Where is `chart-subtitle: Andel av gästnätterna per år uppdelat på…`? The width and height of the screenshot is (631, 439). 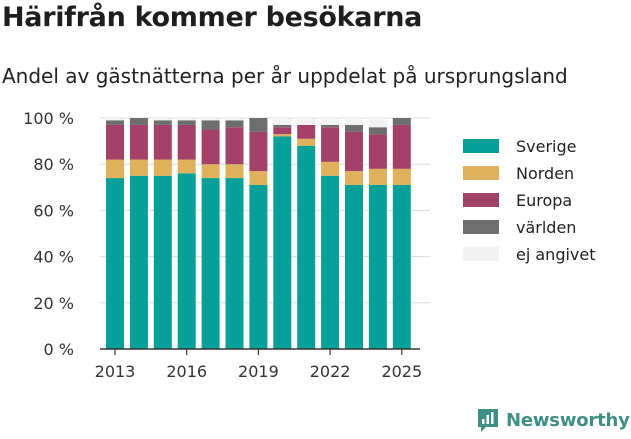 chart-subtitle: Andel av gästnätterna per år uppdelat på… is located at coordinates (285, 76).